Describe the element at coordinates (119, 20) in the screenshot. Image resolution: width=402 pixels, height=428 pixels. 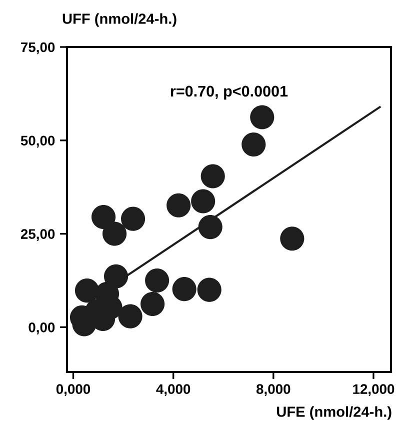
I see `y-axis-title: UFF (nmol/24-h.)` at that location.